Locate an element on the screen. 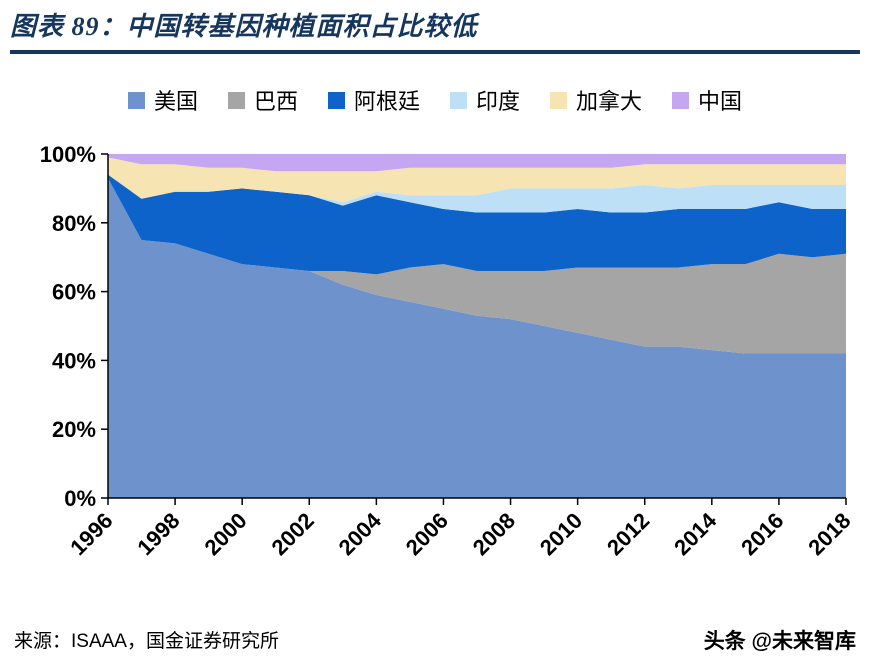 This screenshot has height=667, width=870. area-series-canada is located at coordinates (477, 180).